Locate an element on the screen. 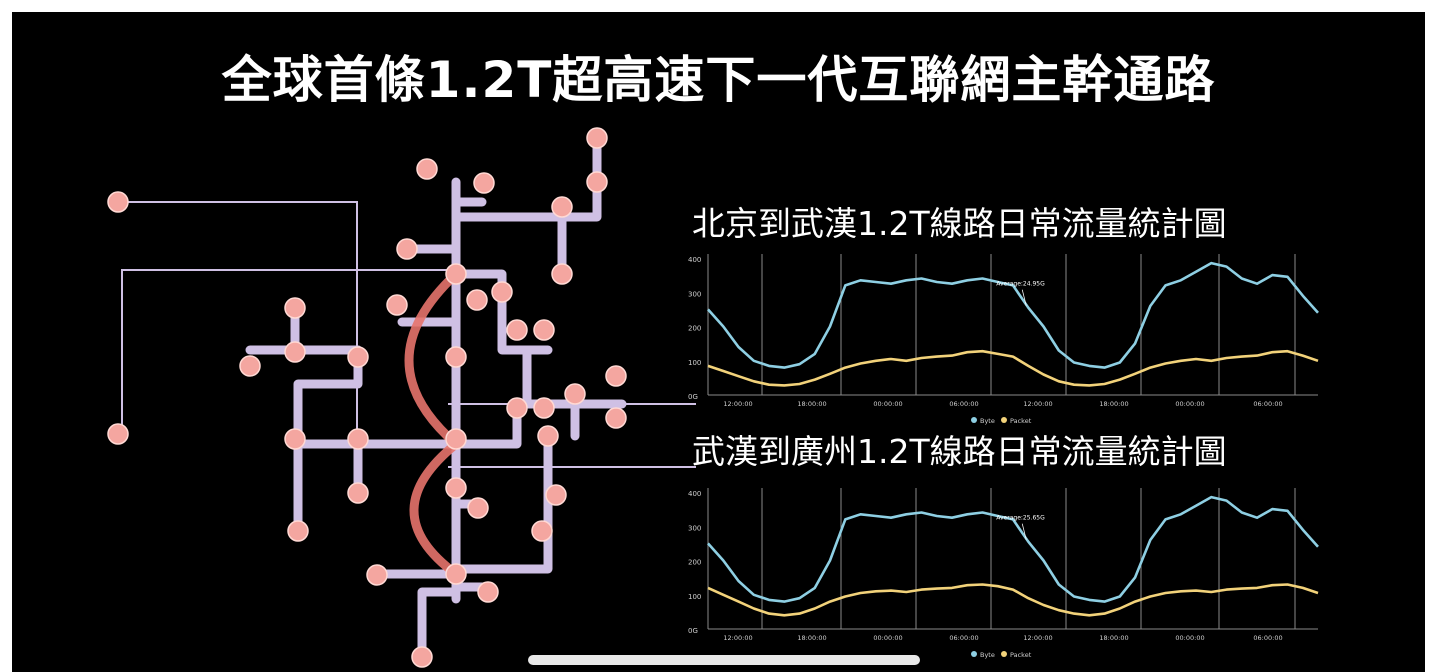 The width and height of the screenshot is (1437, 672). legend-swatch-packet is located at coordinates (1004, 654).